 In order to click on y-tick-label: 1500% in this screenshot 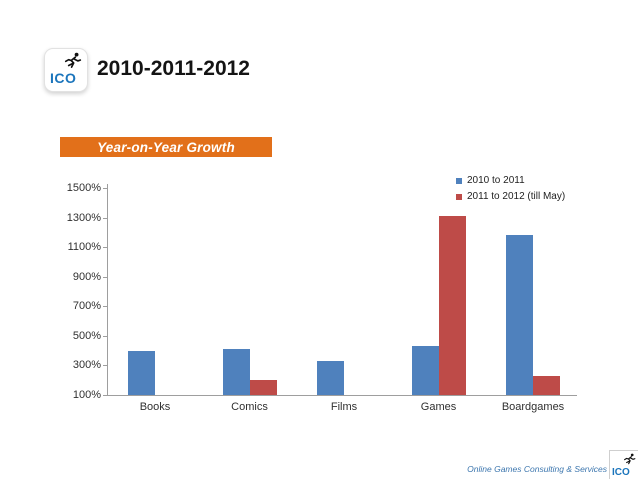, I will do `click(83, 188)`.